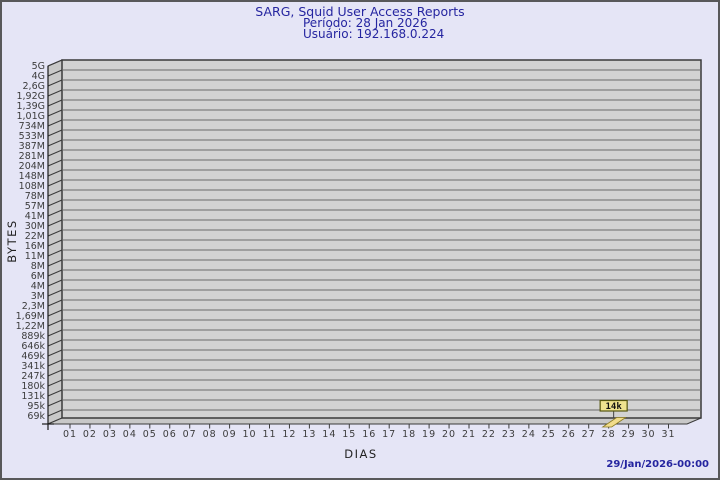  Describe the element at coordinates (33, 376) in the screenshot. I see `y-tick-label: 247k` at that location.